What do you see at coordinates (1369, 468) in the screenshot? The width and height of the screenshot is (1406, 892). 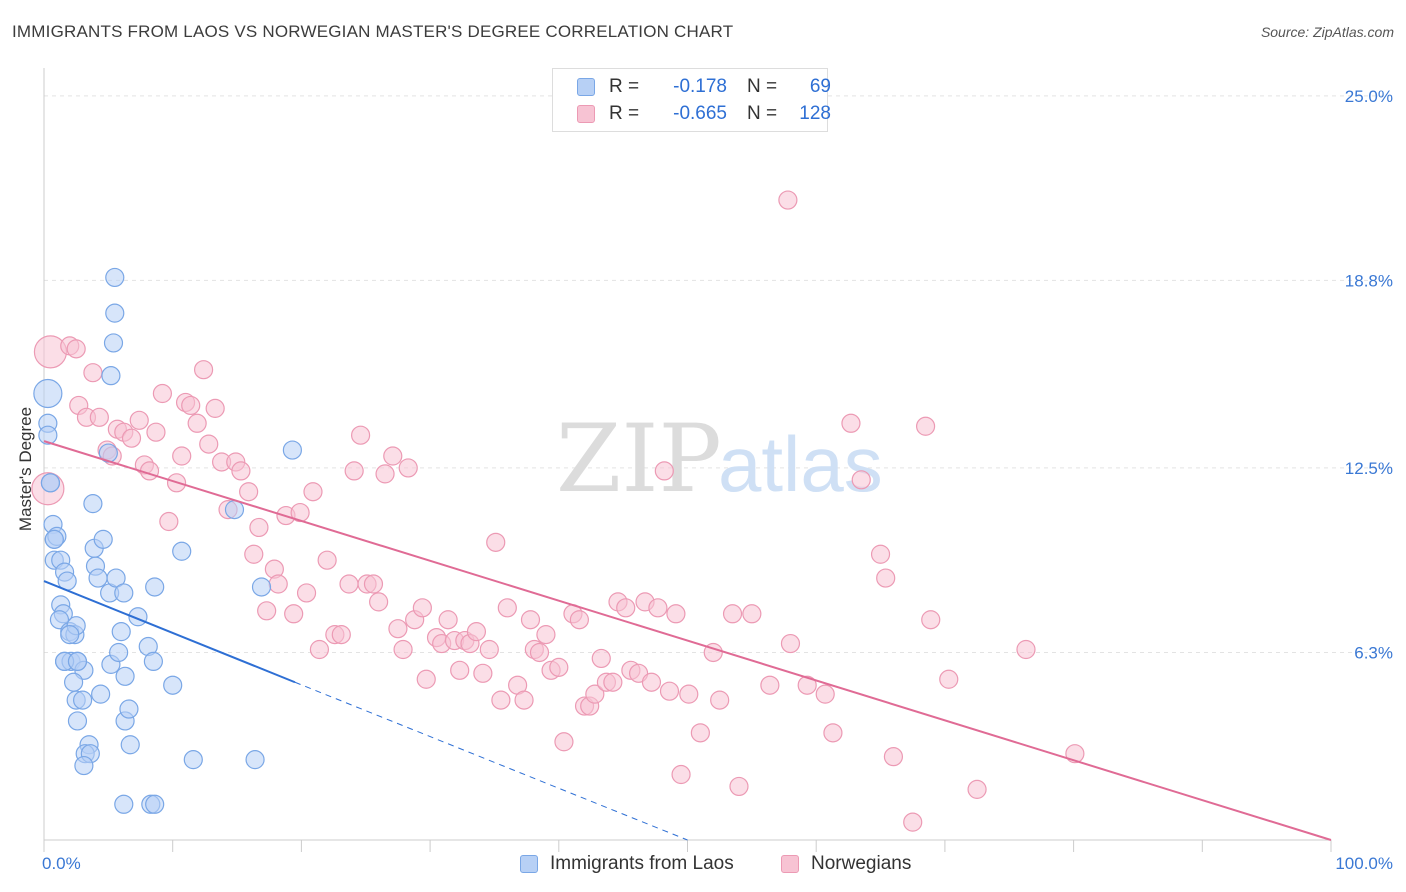 I see `y-tick-label: 12.5%` at bounding box center [1369, 468].